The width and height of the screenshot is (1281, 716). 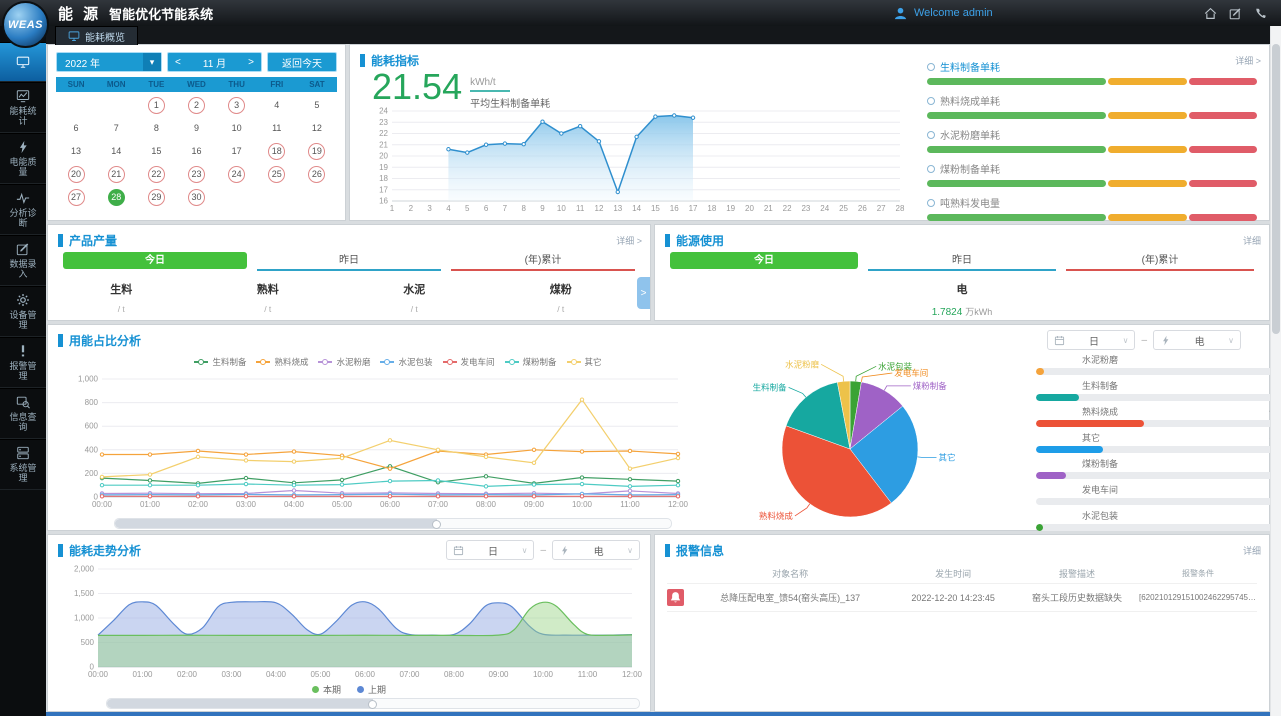 I want to click on energy-use-tab: 昨日, so click(x=962, y=261).